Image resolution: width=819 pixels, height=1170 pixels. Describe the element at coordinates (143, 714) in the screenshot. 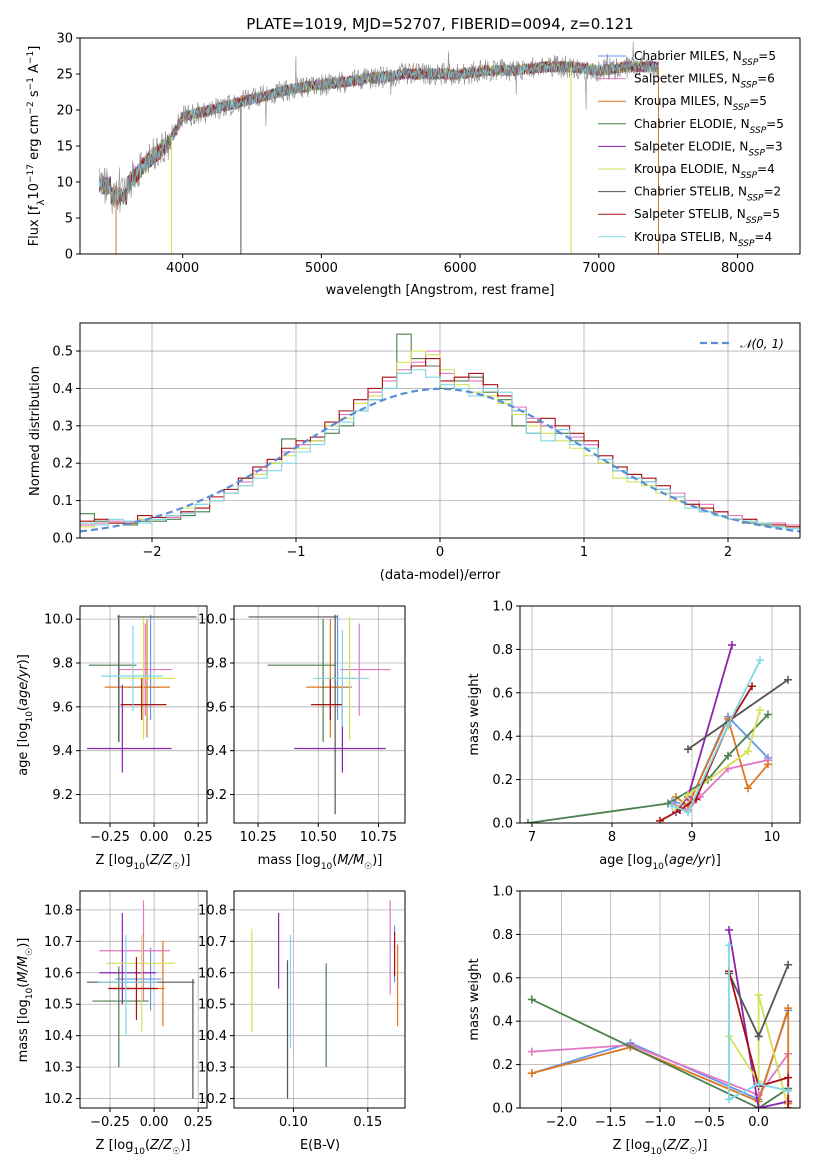

I see `age-vs-Z-frame` at that location.